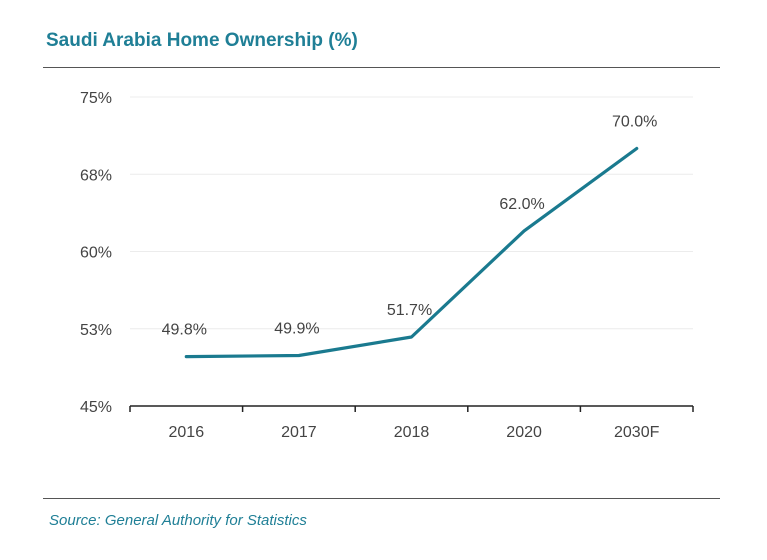  Describe the element at coordinates (184, 330) in the screenshot. I see `data-label-0: 49.8%` at that location.